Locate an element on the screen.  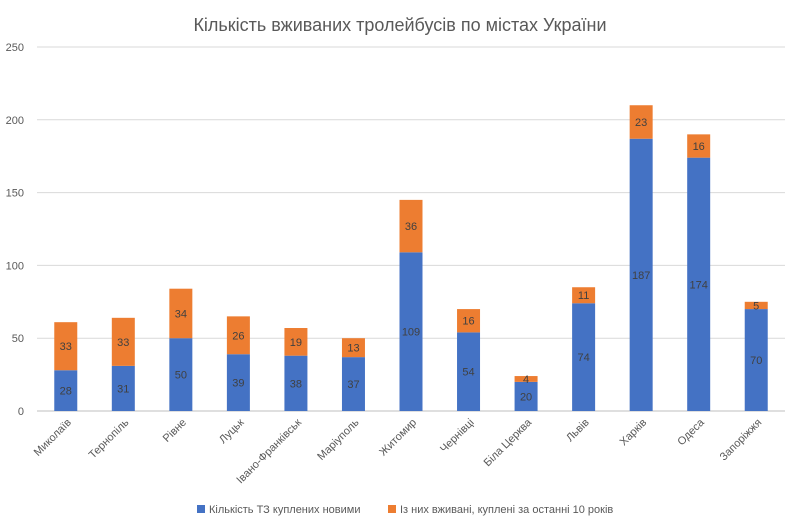
data-label-new: 20 is located at coordinates (526, 397).